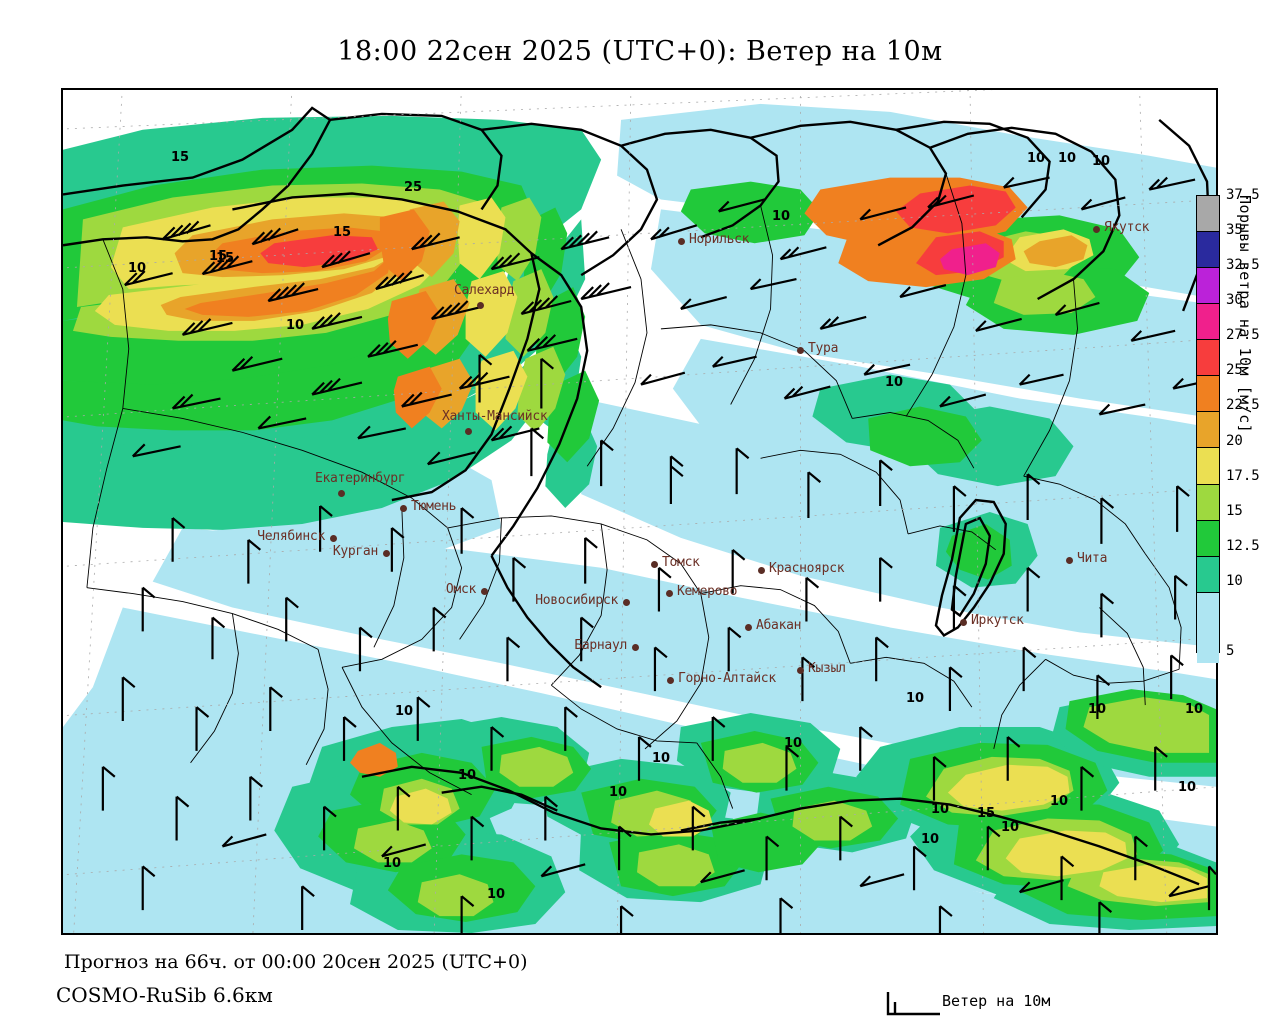 Image resolution: width=1280 pixels, height=1024 pixels. What do you see at coordinates (779, 625) in the screenshot?
I see `city-label: Абакан` at bounding box center [779, 625].